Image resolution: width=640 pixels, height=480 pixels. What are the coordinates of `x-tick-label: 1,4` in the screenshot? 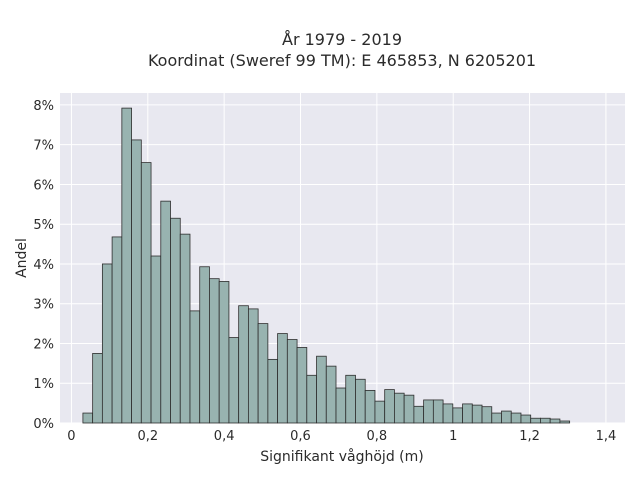 It's located at (606, 436).